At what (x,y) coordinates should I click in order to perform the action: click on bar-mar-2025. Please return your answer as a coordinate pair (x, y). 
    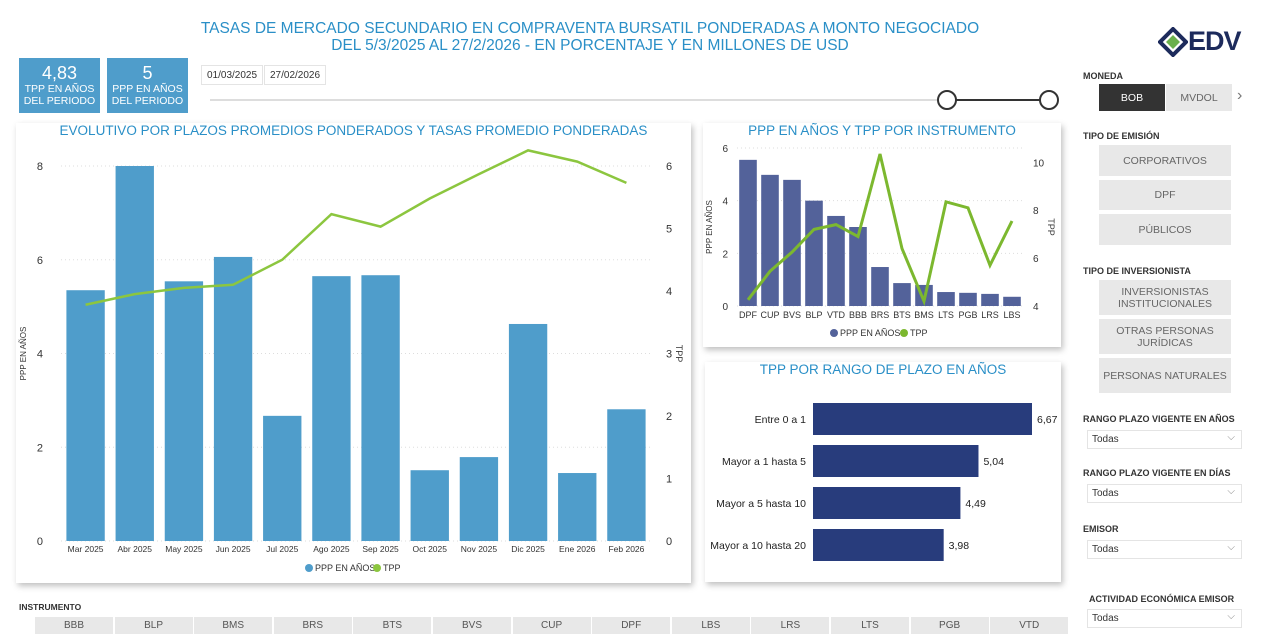
    Looking at the image, I should click on (85, 415).